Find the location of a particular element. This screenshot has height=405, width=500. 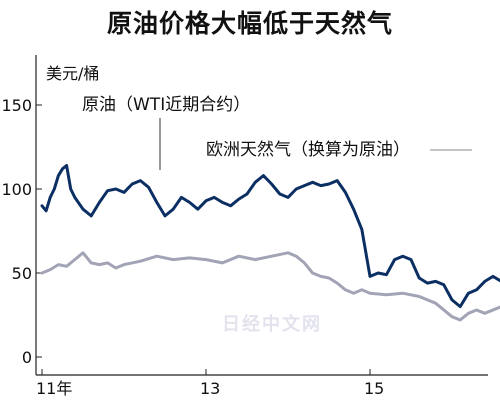

annotations: 原油（WTI近期合约） 欧洲天然气（换算为原油） is located at coordinates (277, 132).